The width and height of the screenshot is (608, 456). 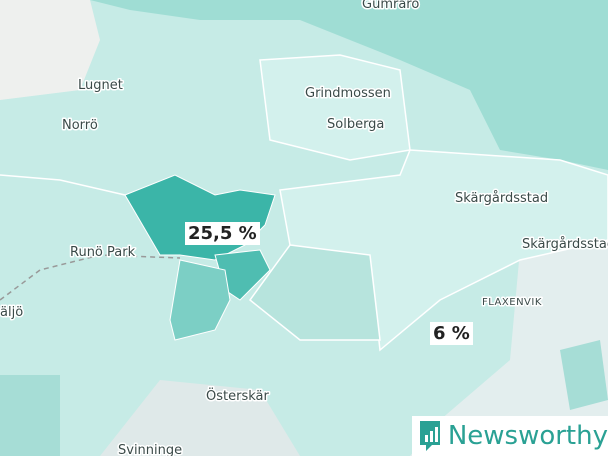 I want to click on lake, so click(x=584, y=375).